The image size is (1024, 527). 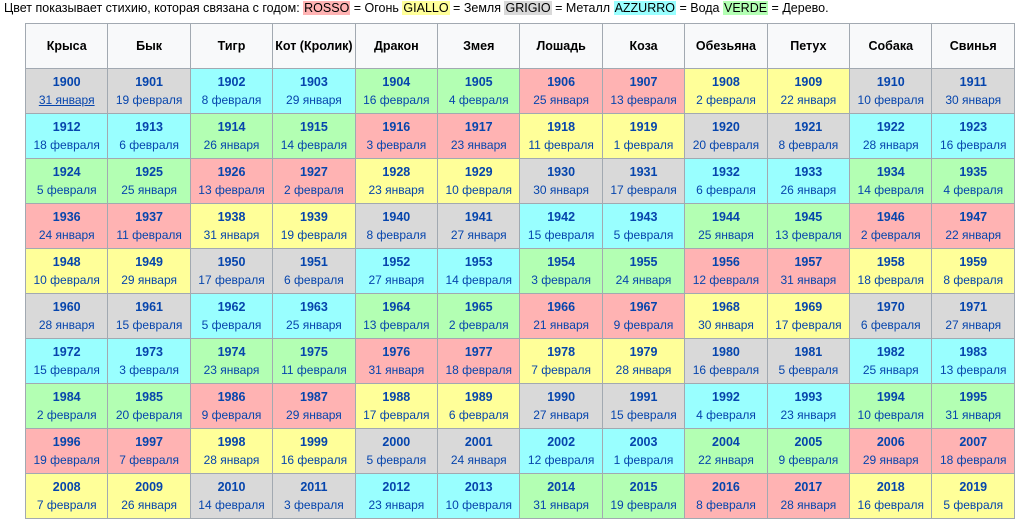 I want to click on year-link: 1957, so click(x=808, y=262).